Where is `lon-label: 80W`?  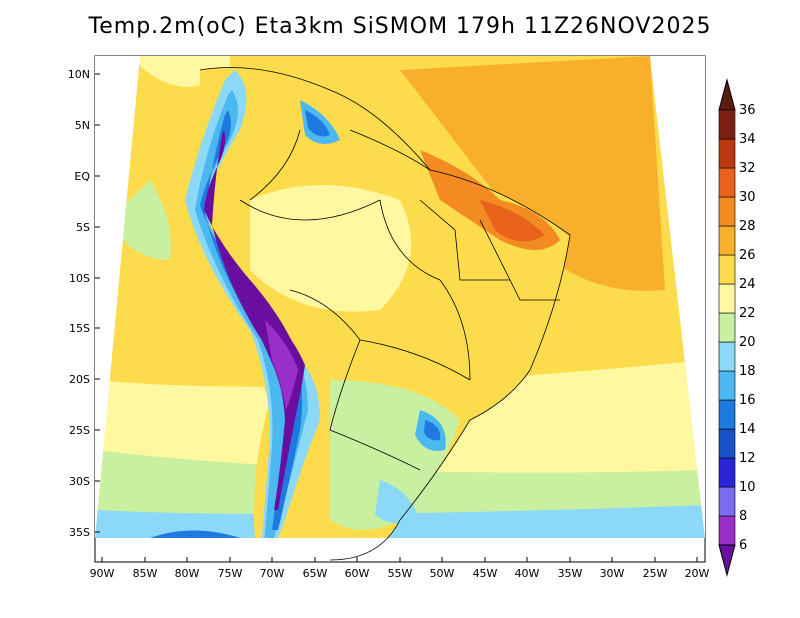
lon-label: 80W is located at coordinates (187, 573).